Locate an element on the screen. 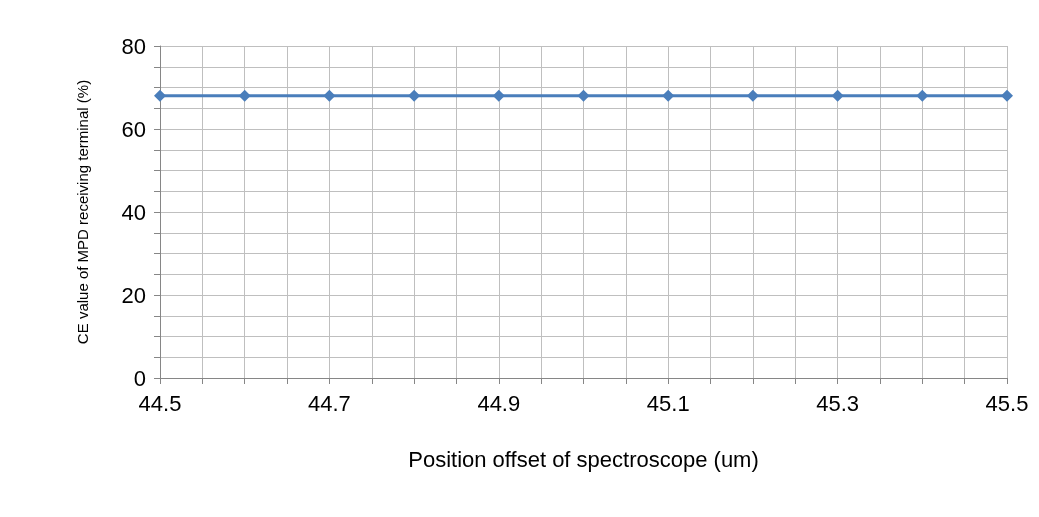 The height and width of the screenshot is (517, 1039). y-tick-label: 80 is located at coordinates (133, 46).